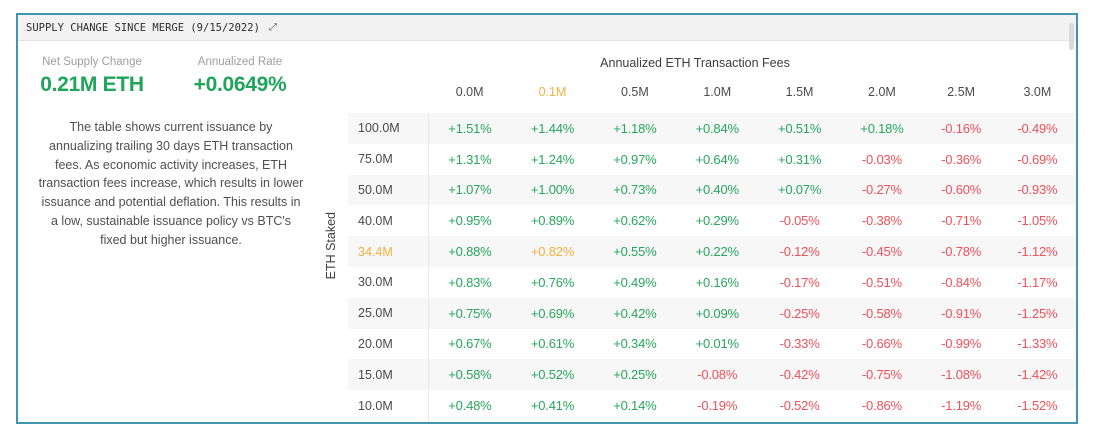 Image resolution: width=1094 pixels, height=434 pixels. What do you see at coordinates (388, 190) in the screenshot?
I see `row-label-50.0M: 50.0M` at bounding box center [388, 190].